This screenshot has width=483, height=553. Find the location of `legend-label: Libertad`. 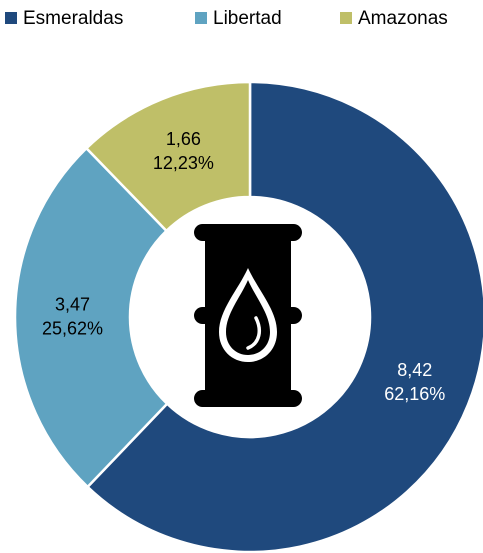

legend-label: Libertad is located at coordinates (247, 18).